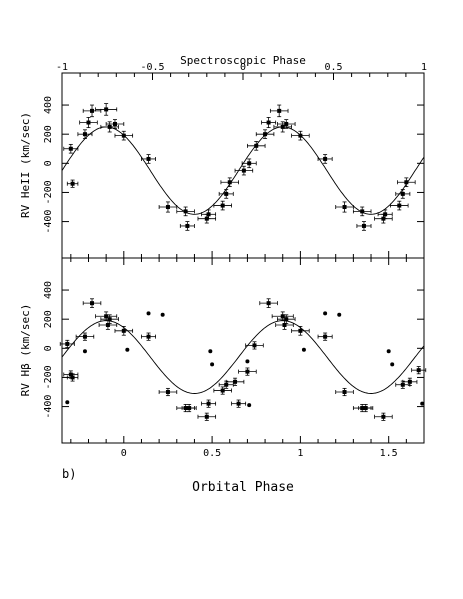  Describe the element at coordinates (48, 163) in the screenshot. I see `y-tick-label: 0` at that location.